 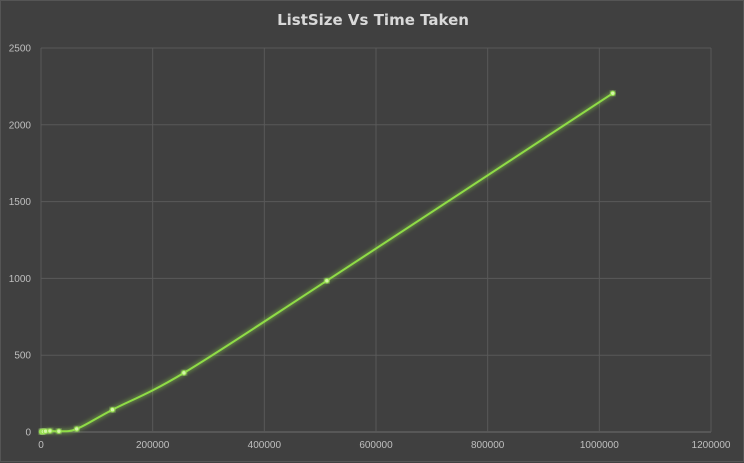 What do you see at coordinates (22, 356) in the screenshot?
I see `y-tick-label: 500` at bounding box center [22, 356].